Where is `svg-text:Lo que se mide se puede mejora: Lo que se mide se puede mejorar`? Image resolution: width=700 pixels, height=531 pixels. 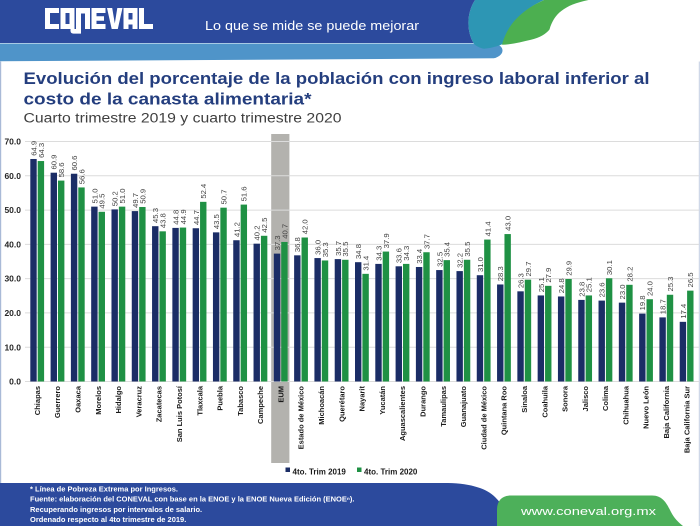
svg-text:Lo que se mide se puede mejora: Lo que se mide se puede mejorar is located at coordinates (312, 26).